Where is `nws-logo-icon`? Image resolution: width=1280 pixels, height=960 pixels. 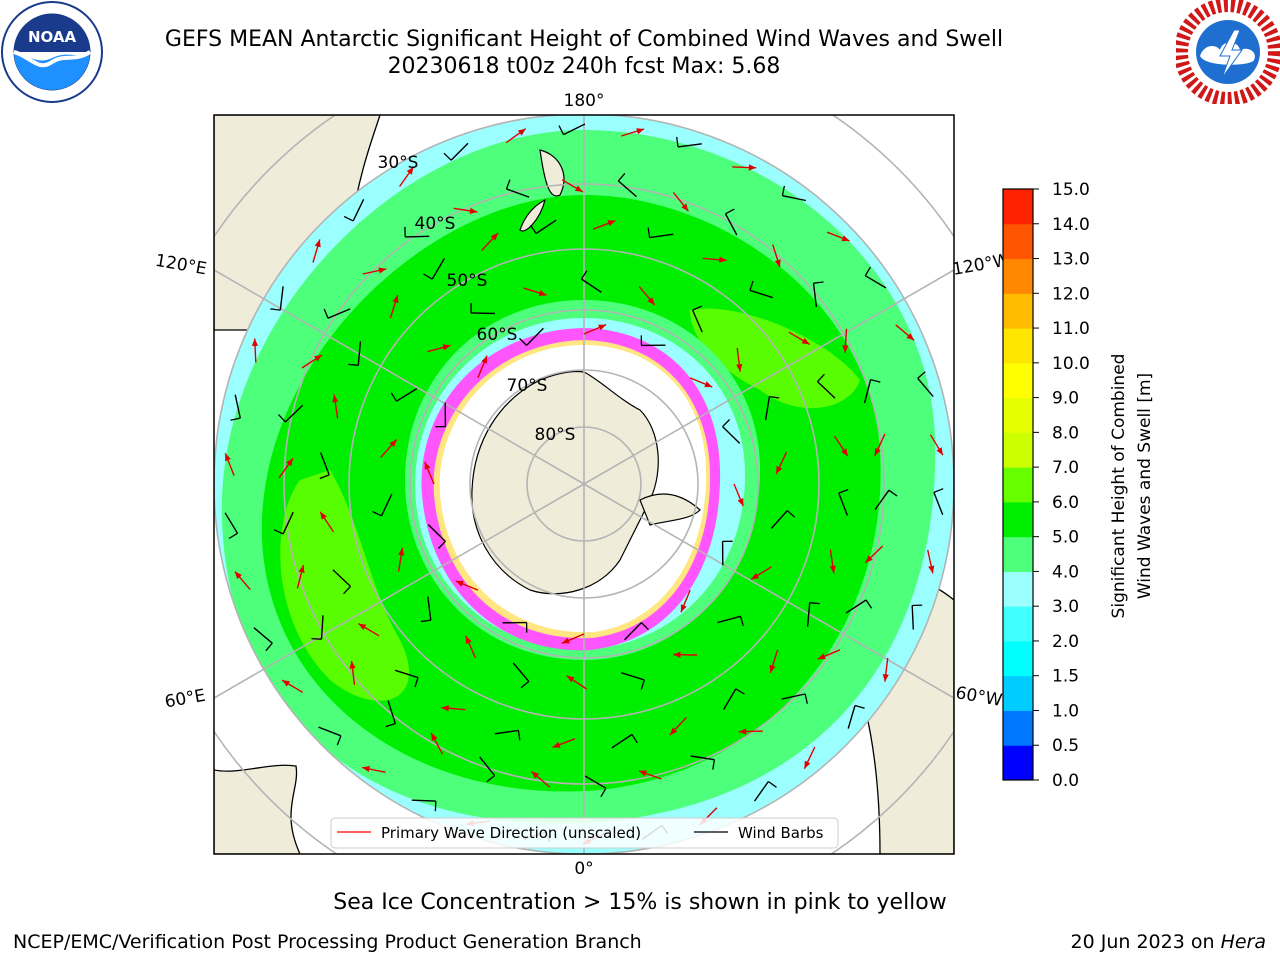
nws-logo-icon is located at coordinates (1228, 52).